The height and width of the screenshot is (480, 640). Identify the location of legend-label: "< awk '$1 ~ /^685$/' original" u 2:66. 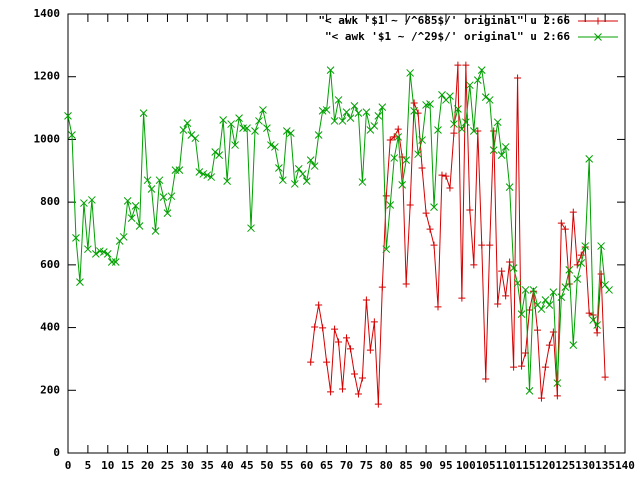
(444, 20).